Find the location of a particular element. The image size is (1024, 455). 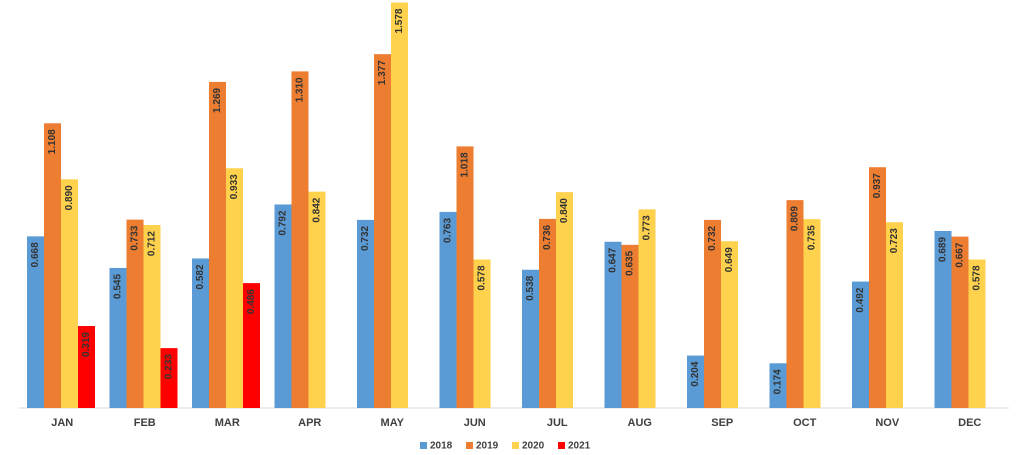

data-label: 0.937 is located at coordinates (877, 185).